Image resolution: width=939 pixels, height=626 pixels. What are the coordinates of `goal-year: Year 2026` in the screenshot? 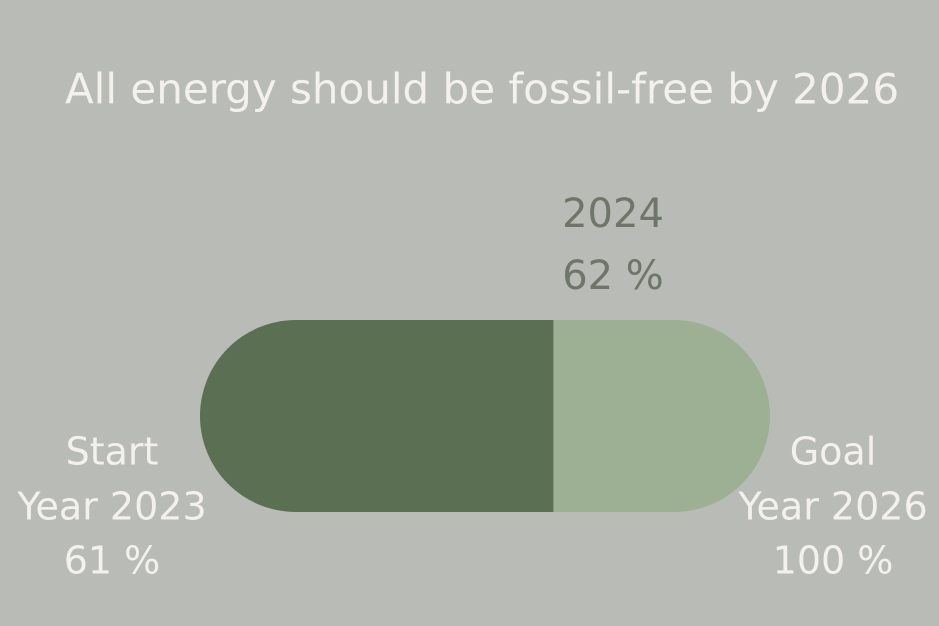 It's located at (832, 507).